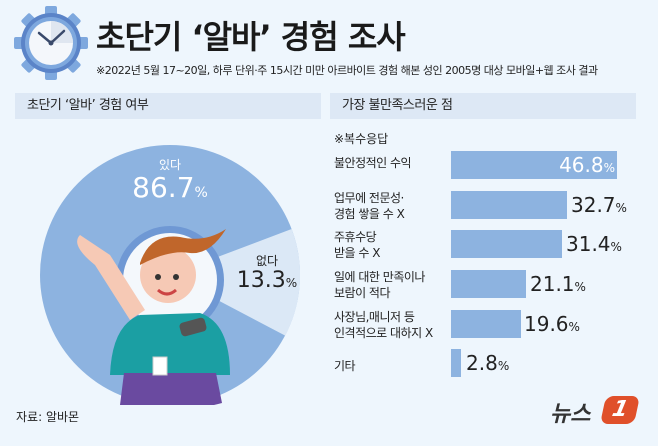  I want to click on pie-label-yes: 있다 86.7%, so click(170, 182).